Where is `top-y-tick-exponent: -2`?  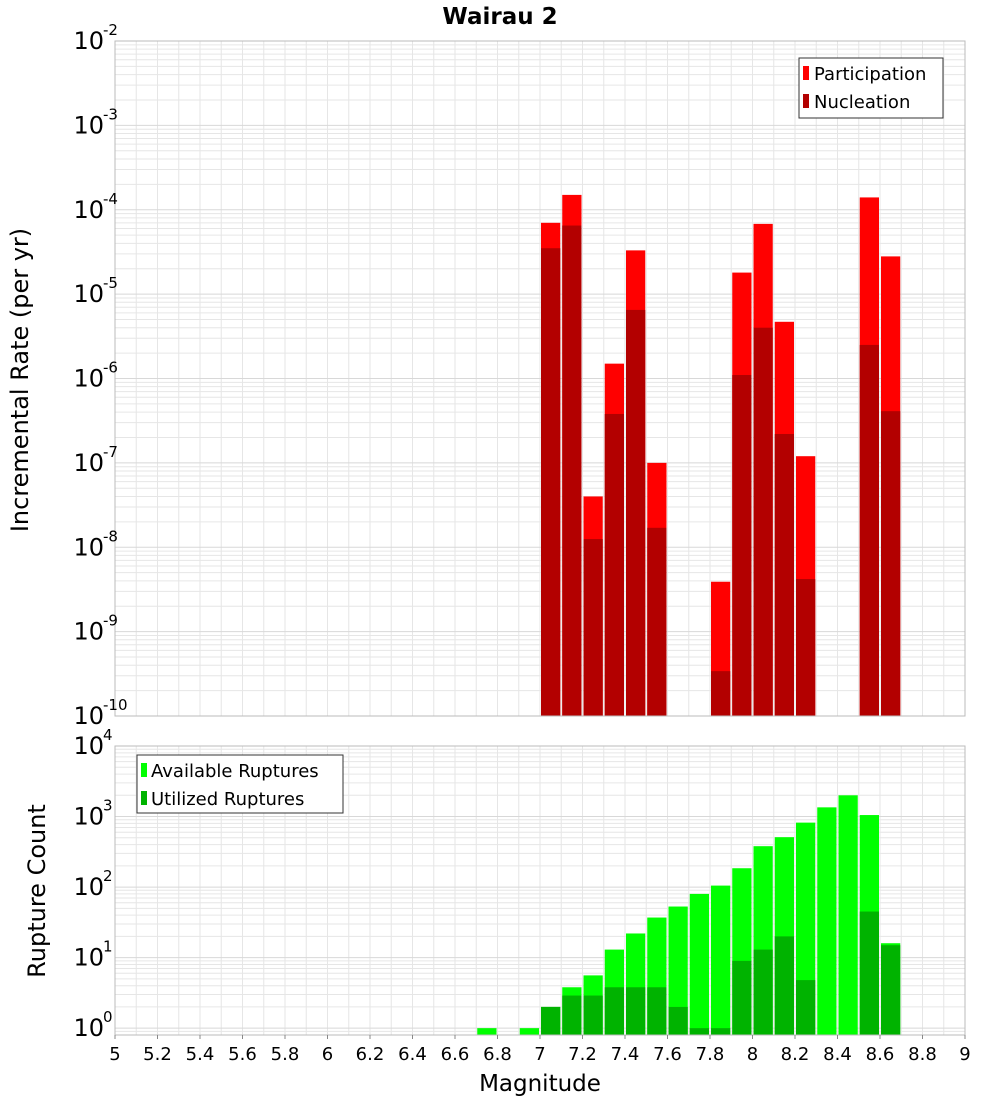 top-y-tick-exponent: -2 is located at coordinates (110, 30).